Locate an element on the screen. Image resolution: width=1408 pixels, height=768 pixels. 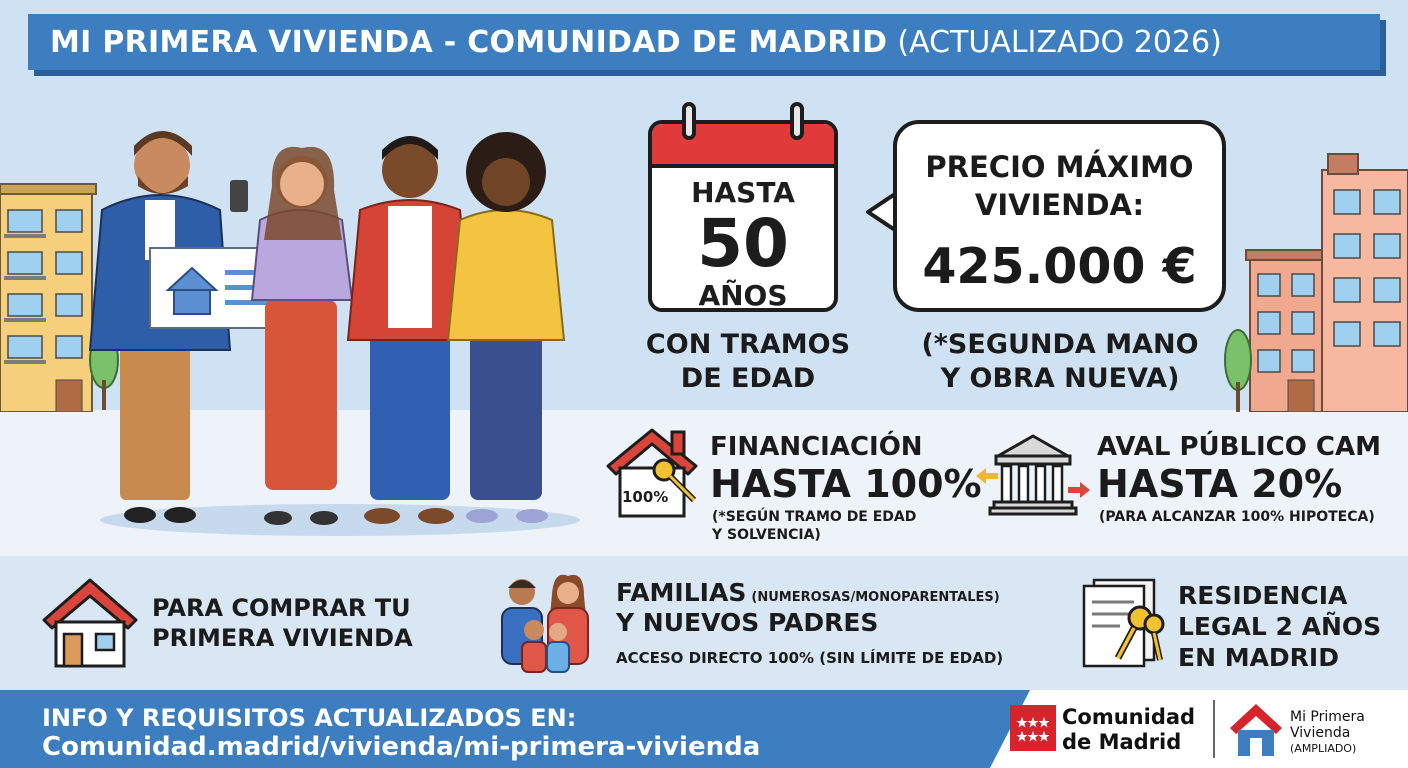
age-caption-line1: CON TRAMOS is located at coordinates (748, 344).